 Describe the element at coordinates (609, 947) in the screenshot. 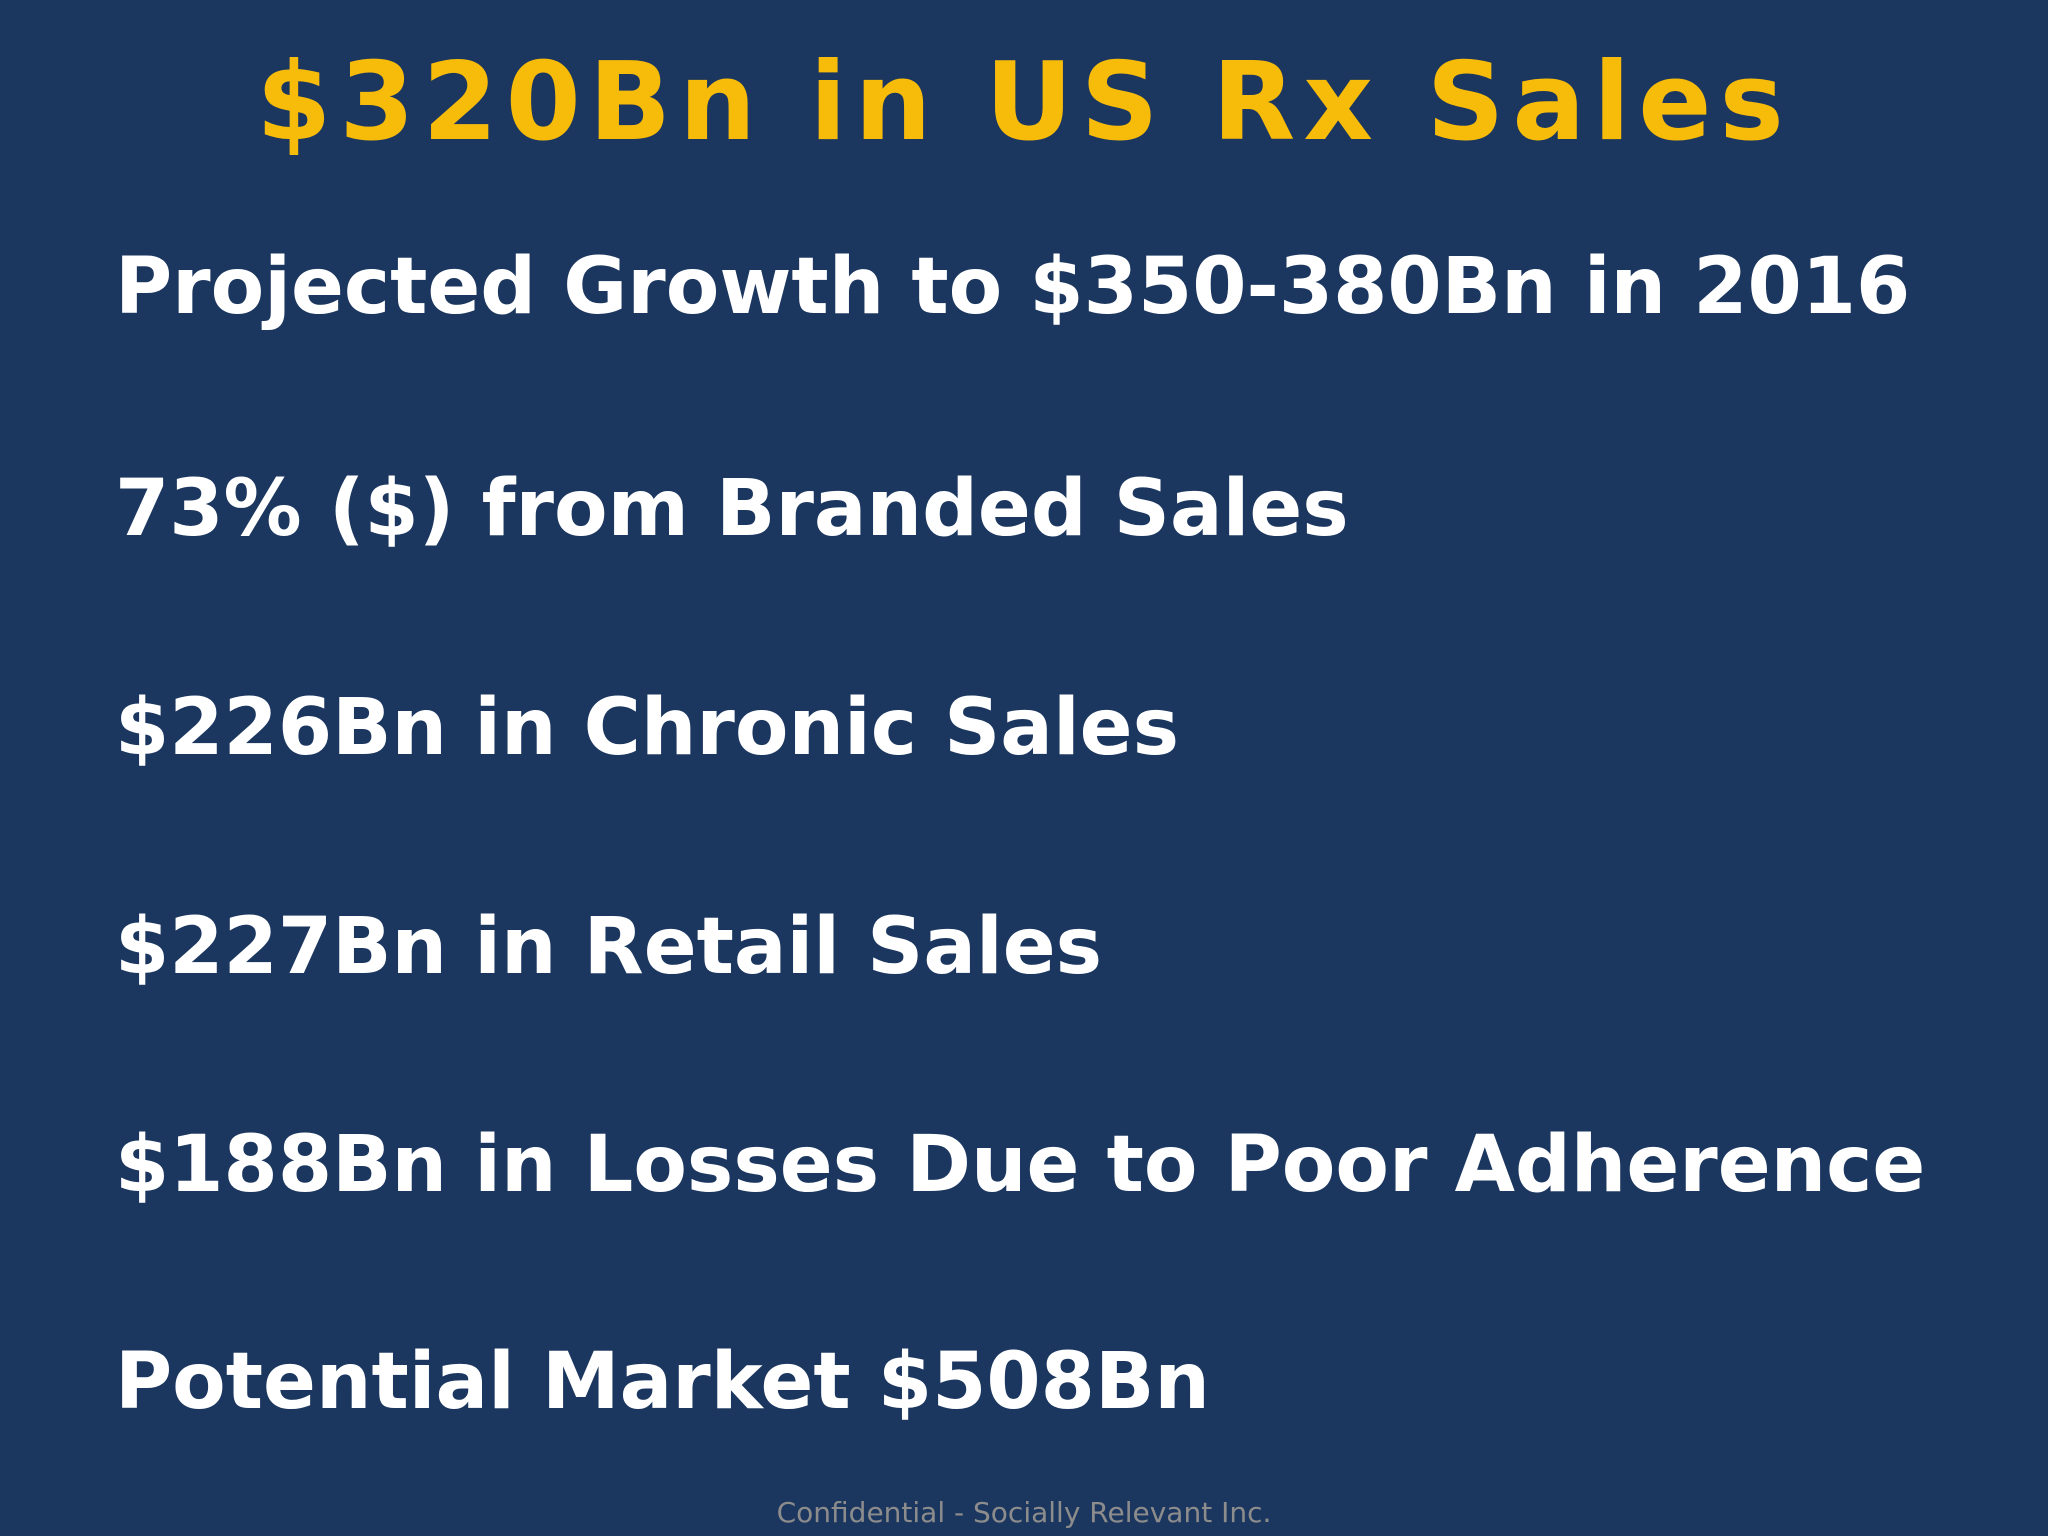

I see `bullet: $227Bn in Retail Sales` at that location.